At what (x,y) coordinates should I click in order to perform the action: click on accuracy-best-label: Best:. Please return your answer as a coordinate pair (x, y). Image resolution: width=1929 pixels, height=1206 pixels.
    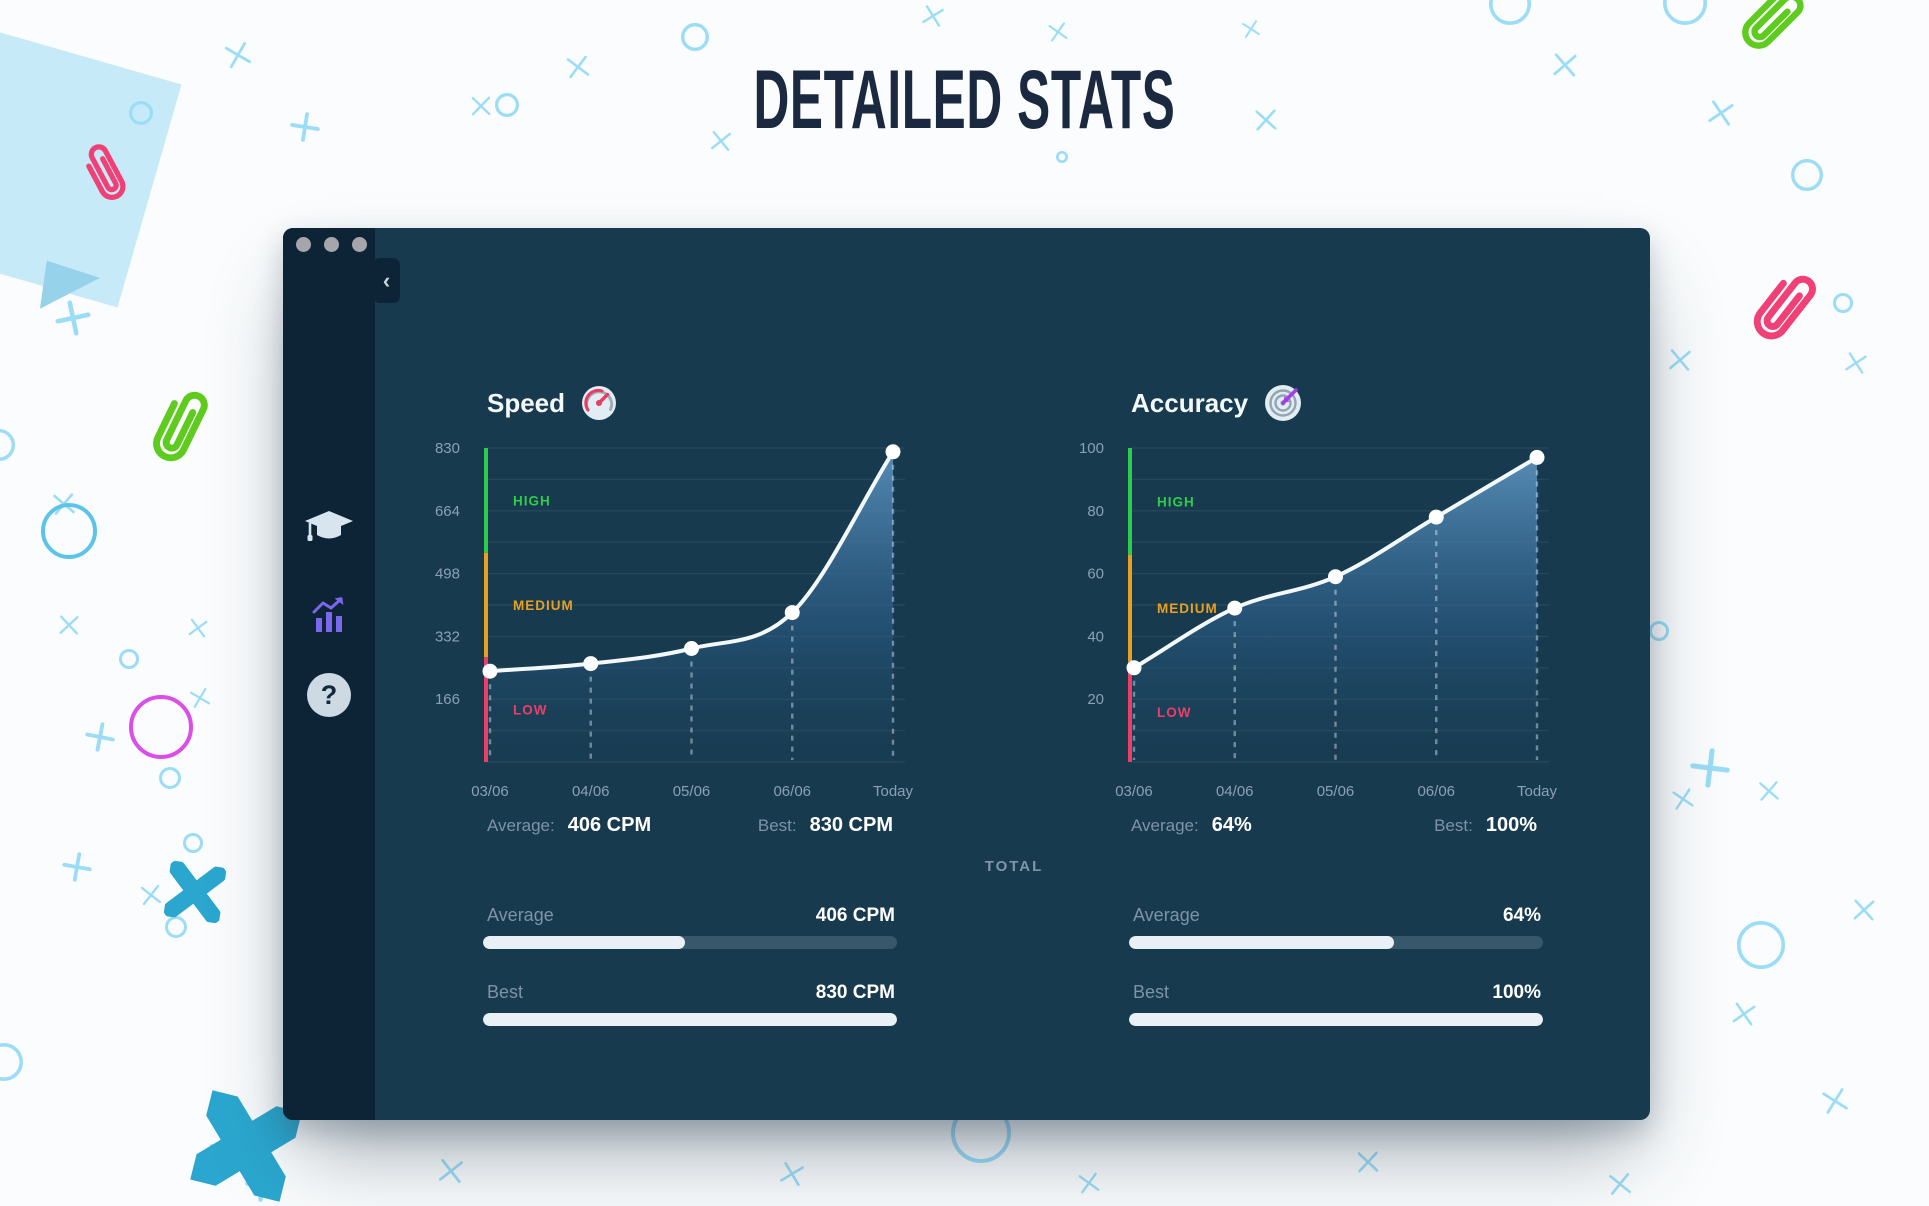
    Looking at the image, I should click on (1453, 825).